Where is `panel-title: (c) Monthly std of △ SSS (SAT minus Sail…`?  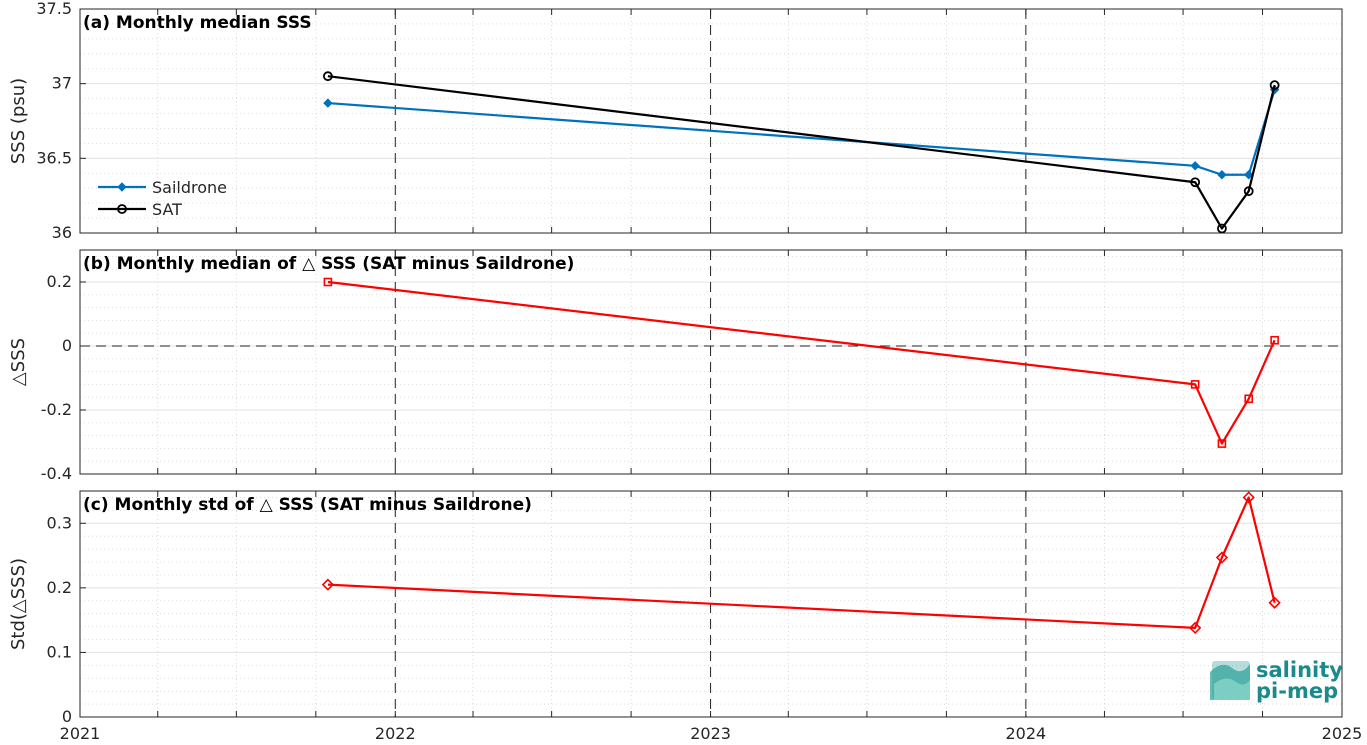 panel-title: (c) Monthly std of △ SSS (SAT minus Sail… is located at coordinates (307, 505).